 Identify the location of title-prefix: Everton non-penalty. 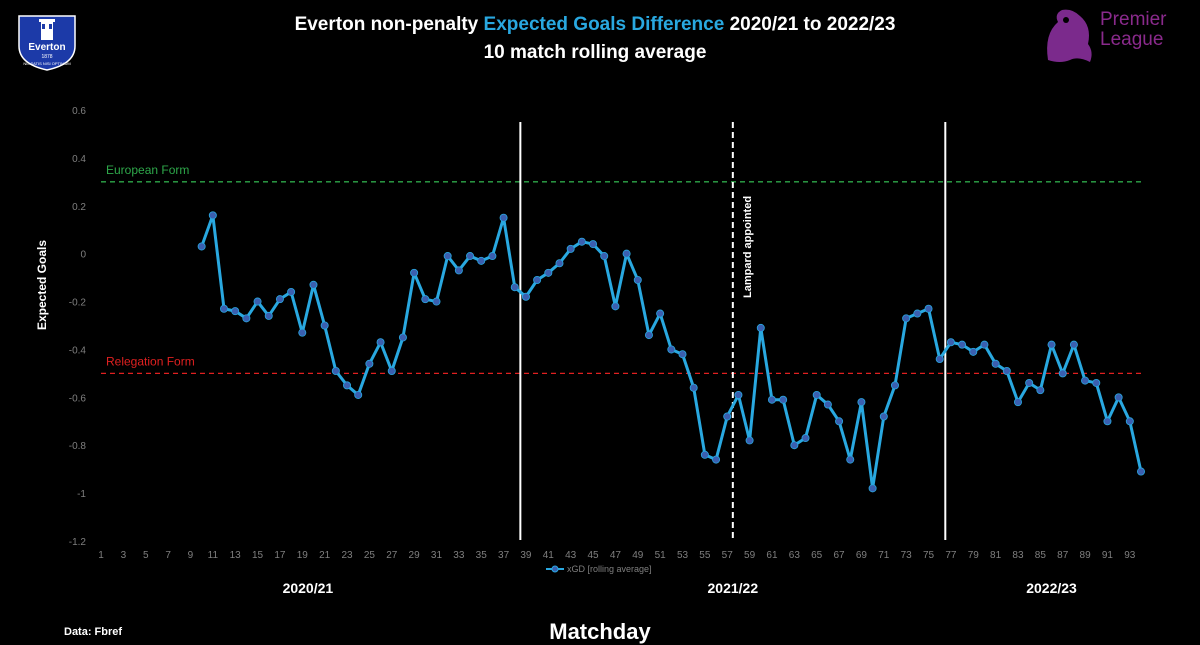
(389, 24).